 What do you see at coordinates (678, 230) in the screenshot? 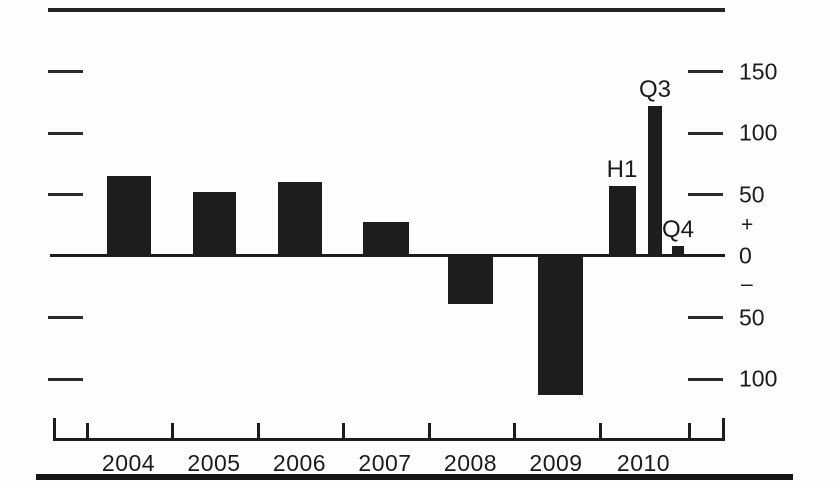
I see `bar-period-label: Q4` at bounding box center [678, 230].